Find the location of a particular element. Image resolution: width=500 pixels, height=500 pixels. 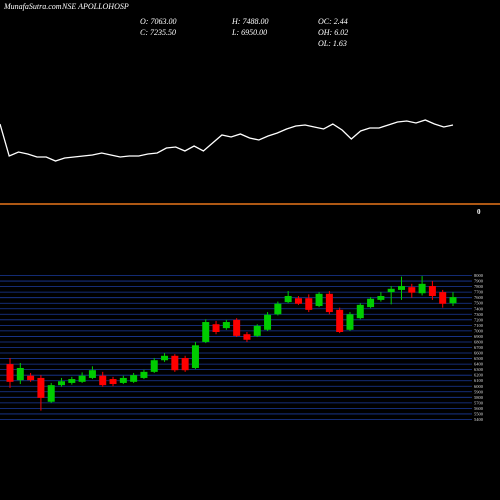

ohlc-stat: L: 6950.00 is located at coordinates (249, 32).